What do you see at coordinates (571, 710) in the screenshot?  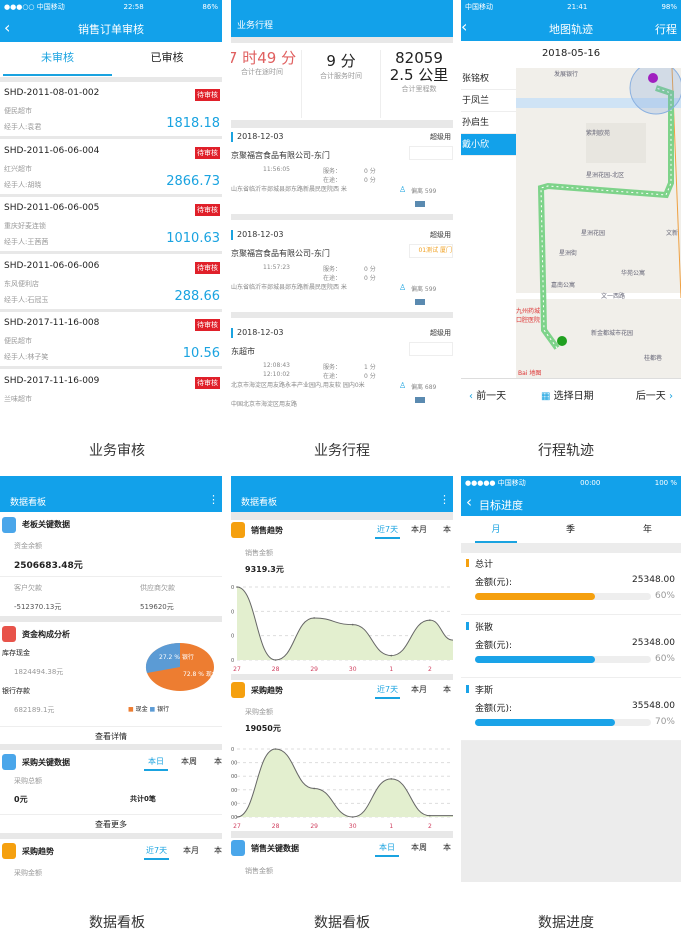 I see `target-item: 李斯 金额(元): 35548.00 70%` at bounding box center [571, 710].